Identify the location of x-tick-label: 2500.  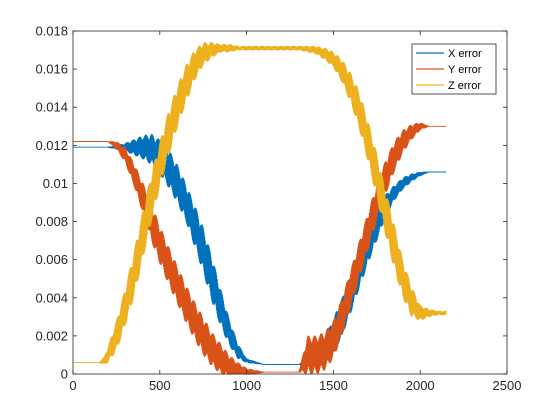
(507, 385).